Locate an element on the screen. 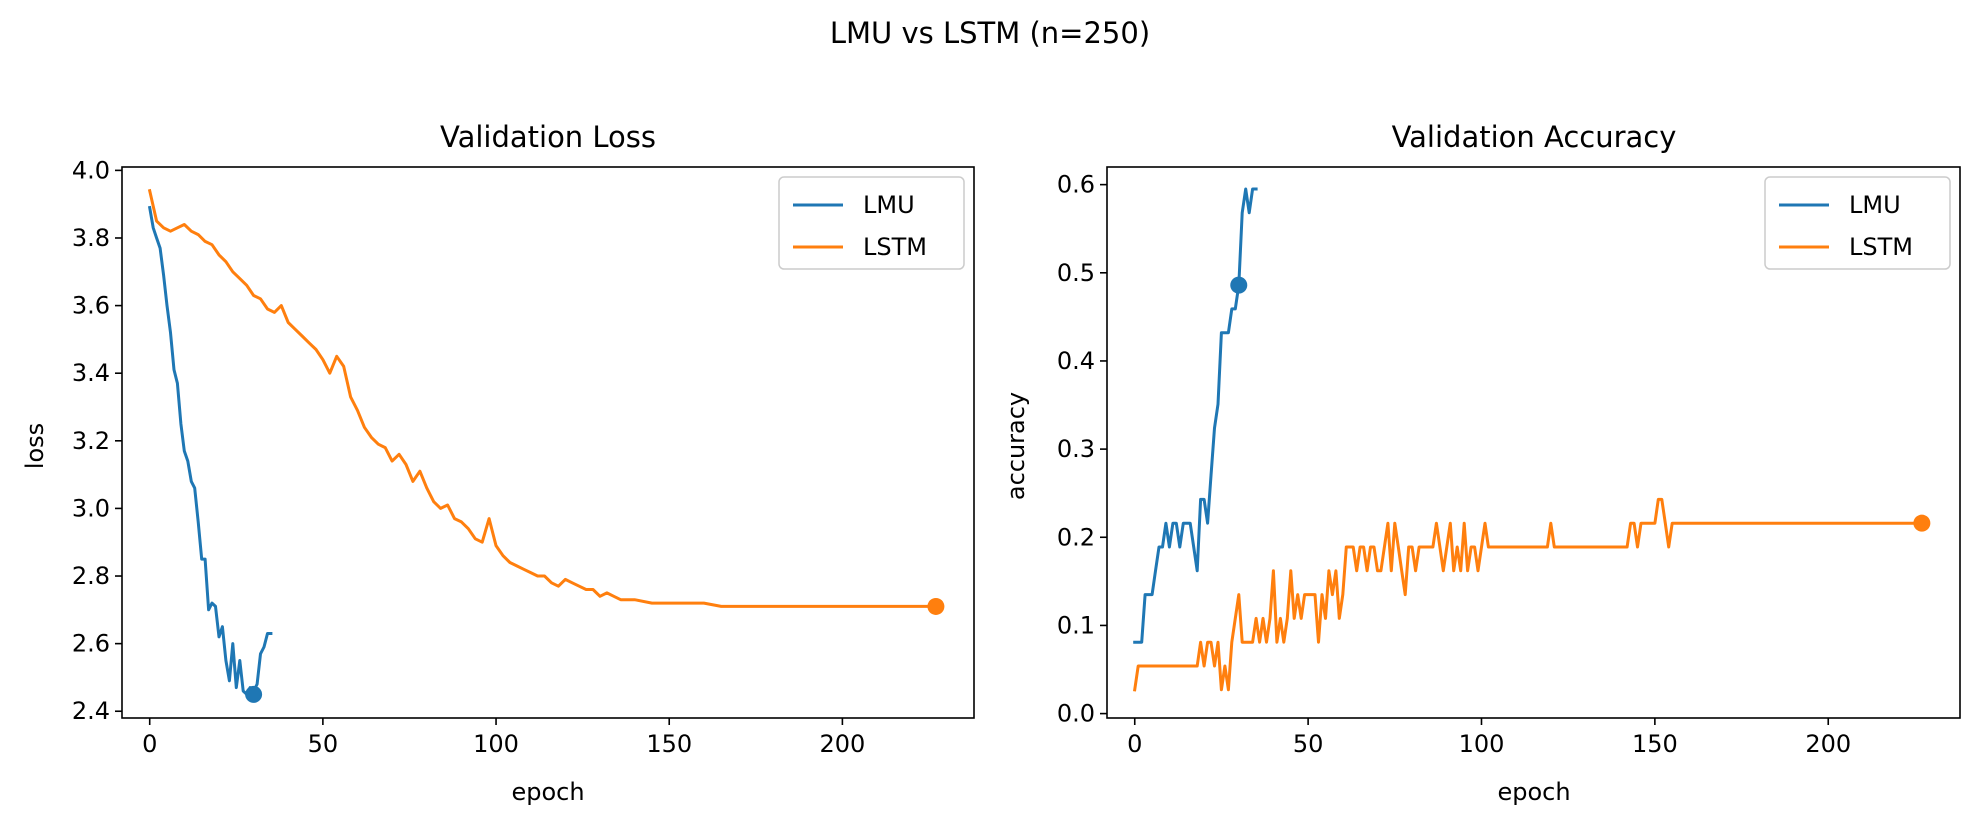 The width and height of the screenshot is (1979, 826). loss-legend: LMU LSTM is located at coordinates (871, 223).